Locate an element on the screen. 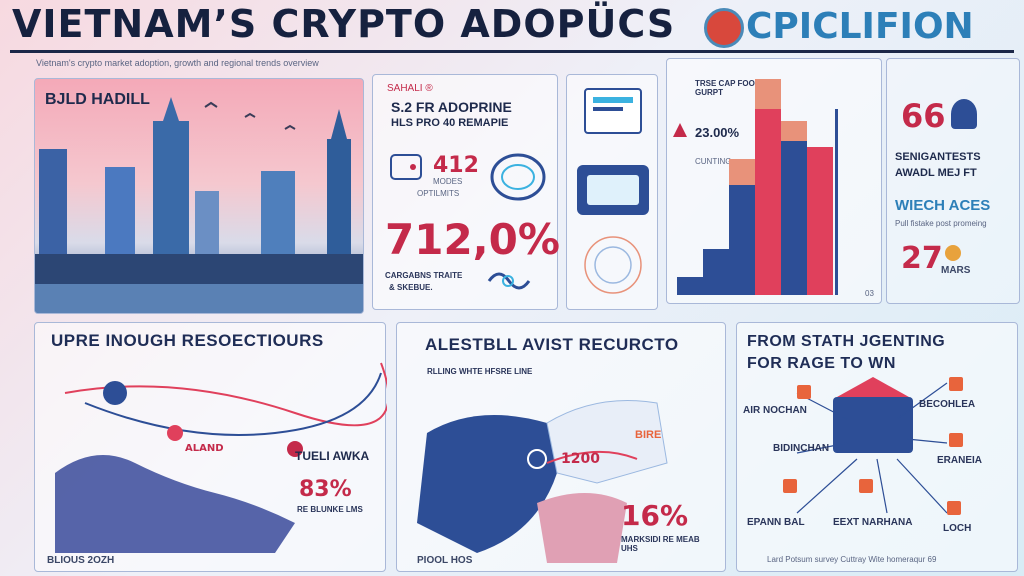  adoption-caption-2: & SKEBUE. is located at coordinates (411, 287).